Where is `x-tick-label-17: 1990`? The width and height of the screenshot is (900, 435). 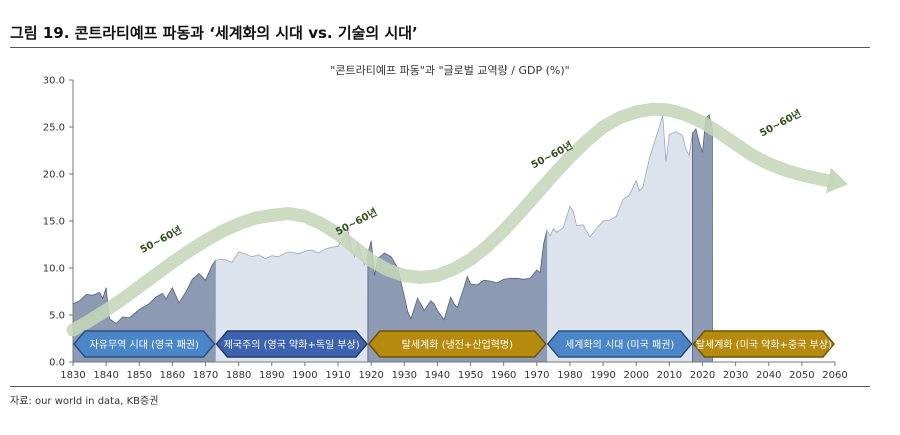 x-tick-label-17: 1990 is located at coordinates (602, 375).